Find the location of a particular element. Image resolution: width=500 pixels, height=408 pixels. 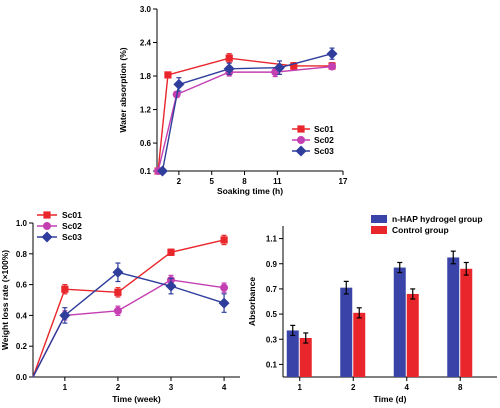

y-tick-label: 3.0 is located at coordinates (146, 9).